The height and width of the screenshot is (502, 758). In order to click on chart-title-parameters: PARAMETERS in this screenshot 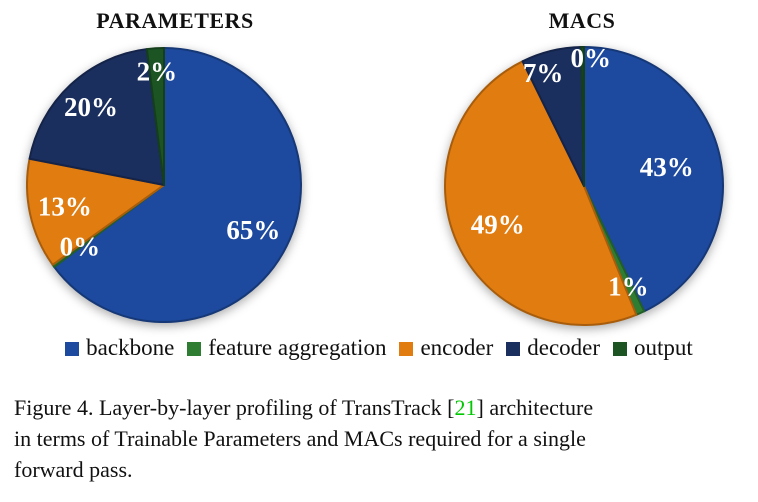, I will do `click(175, 20)`.